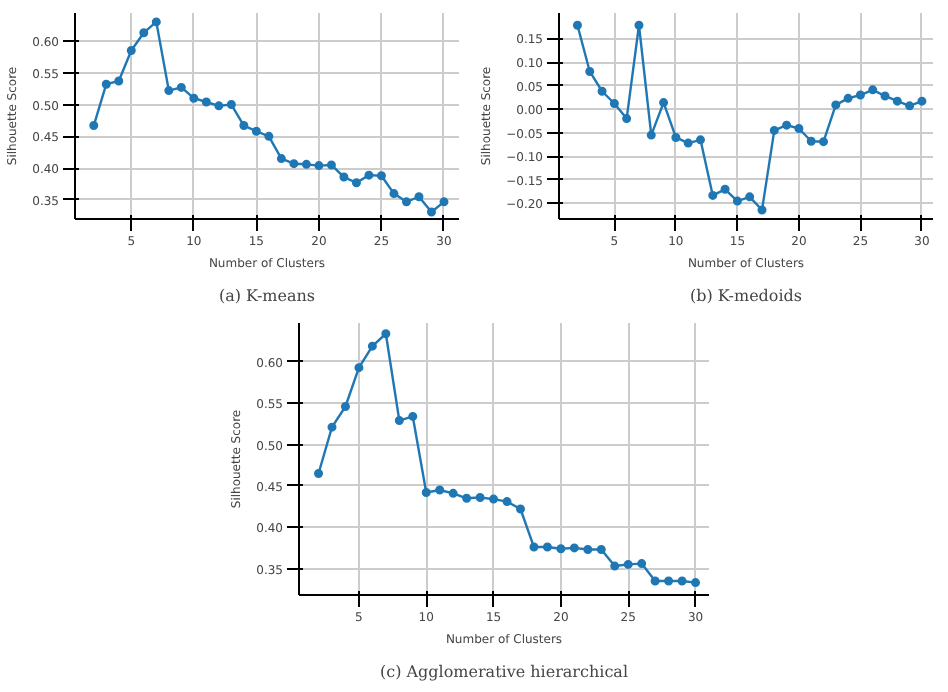 This screenshot has height=692, width=948. I want to click on text: (b) K-medoids, so click(746, 296).